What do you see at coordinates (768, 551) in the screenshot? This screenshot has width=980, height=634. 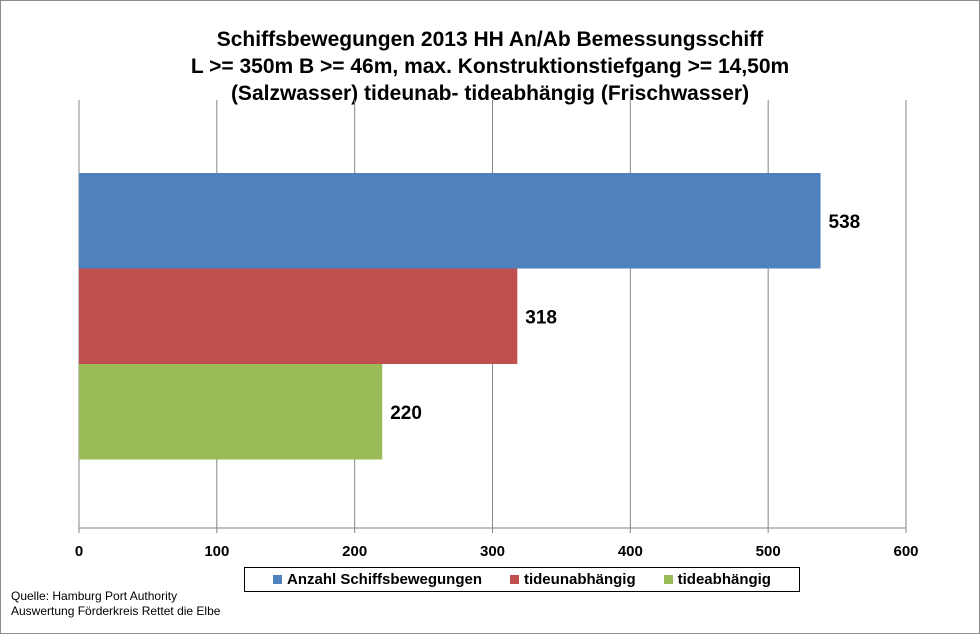 I see `x-tick-label-500: 500` at bounding box center [768, 551].